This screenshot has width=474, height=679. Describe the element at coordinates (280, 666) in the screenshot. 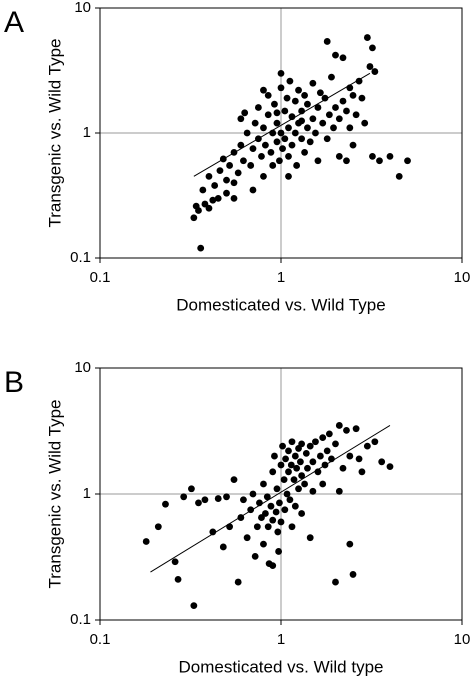

I see `x-axis-title: Domesticated vs. Wild type` at that location.